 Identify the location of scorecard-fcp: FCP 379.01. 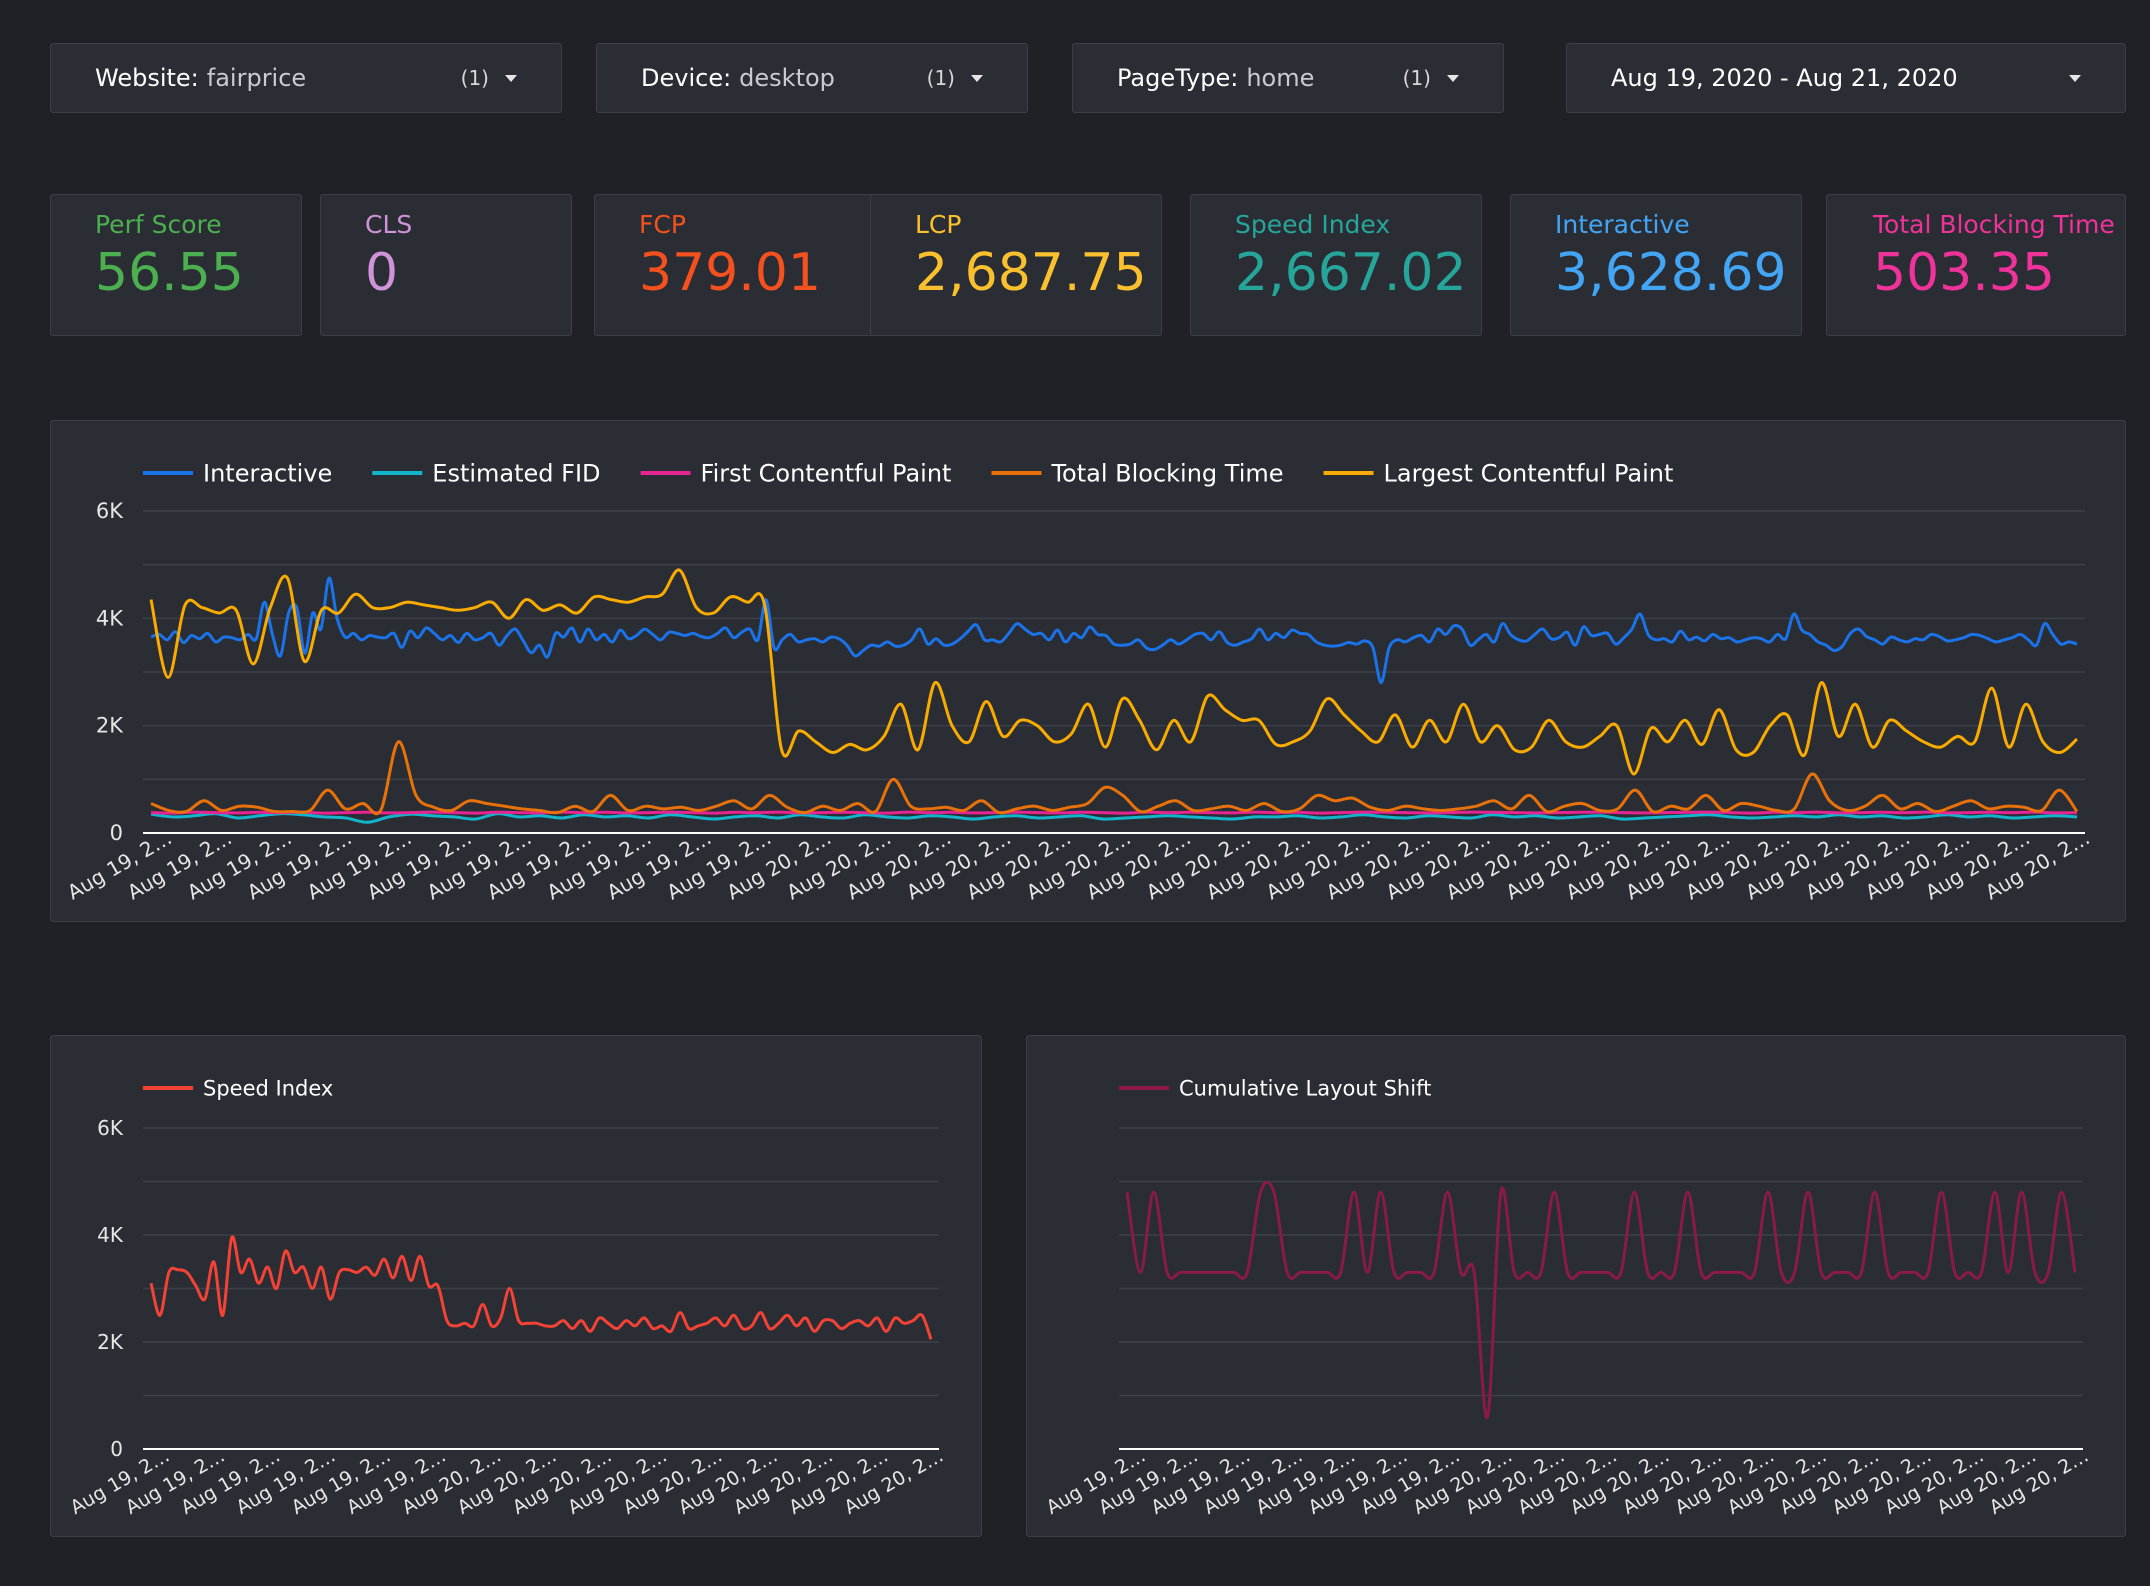
(740, 265).